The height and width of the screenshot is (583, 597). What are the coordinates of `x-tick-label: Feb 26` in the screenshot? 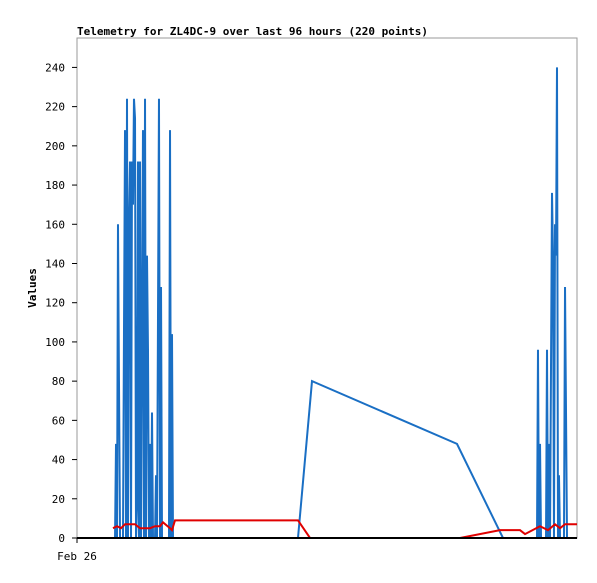 It's located at (77, 556).